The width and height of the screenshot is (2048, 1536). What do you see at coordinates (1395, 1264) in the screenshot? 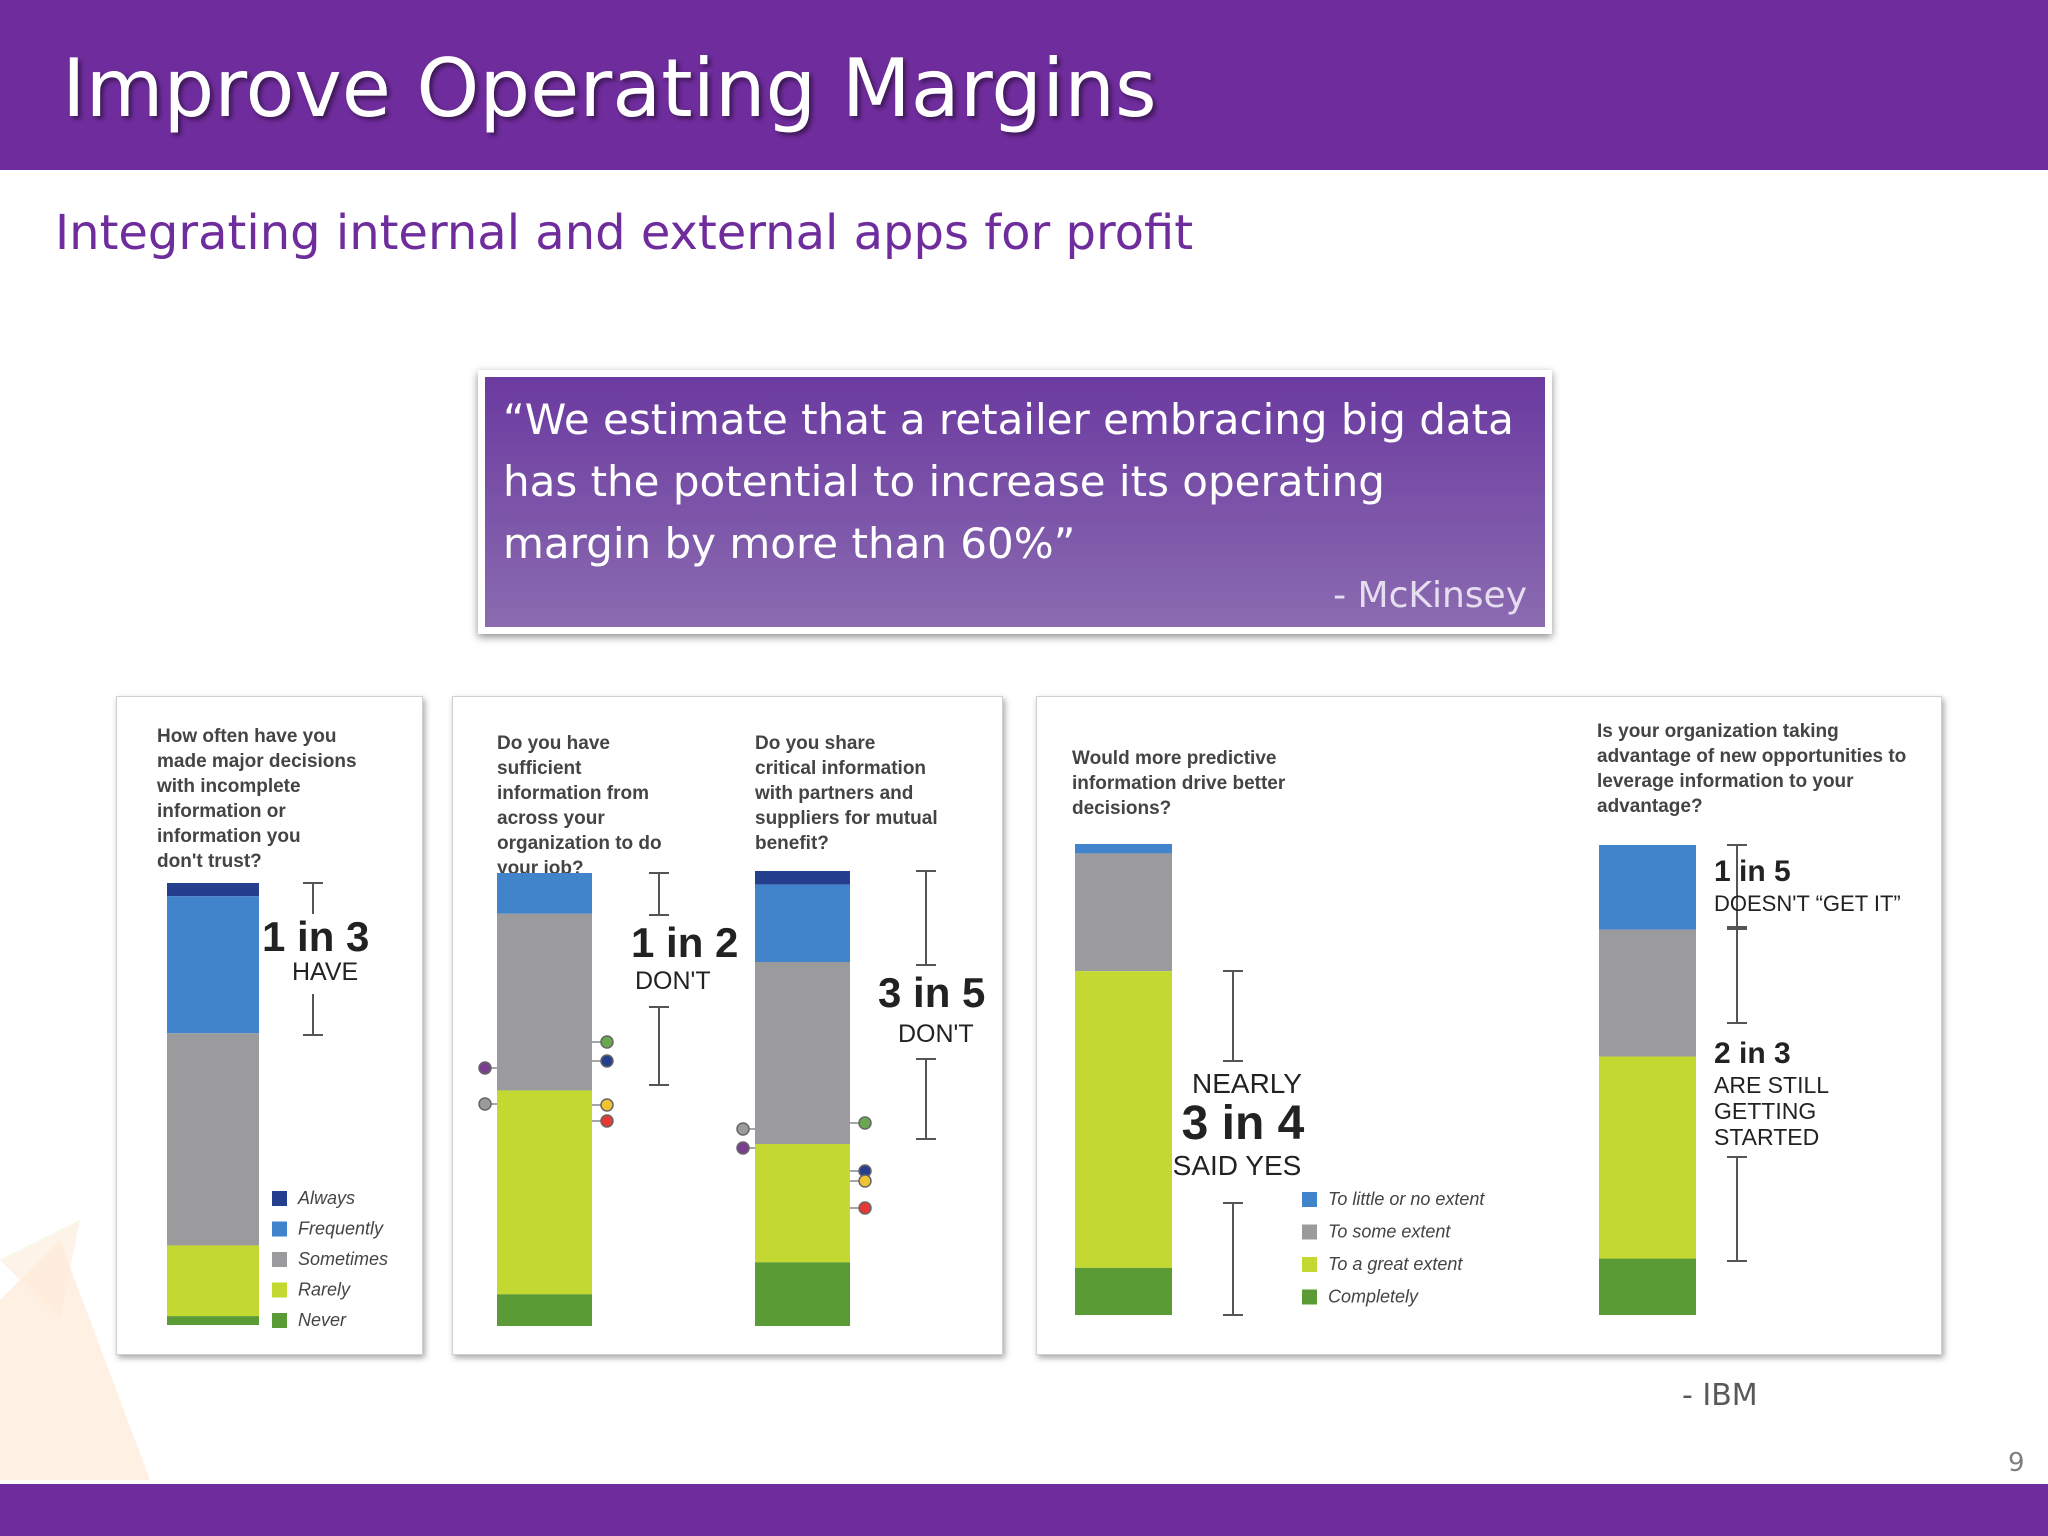
I see `legend-predictive-label-2: To a great extent` at bounding box center [1395, 1264].